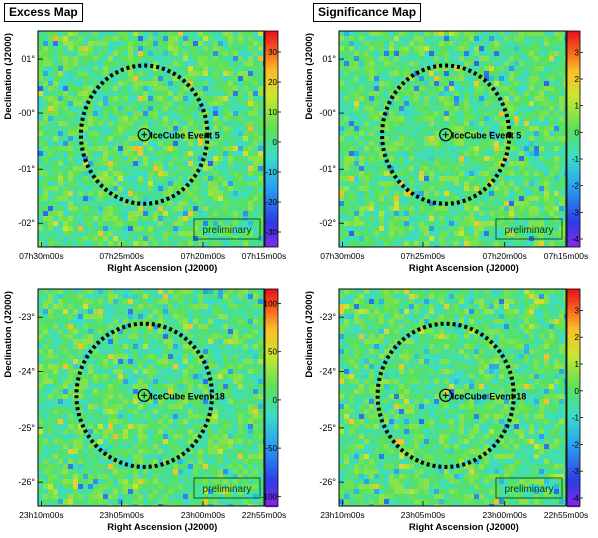 The image size is (598, 538). Describe the element at coordinates (576, 498) in the screenshot. I see `colorbar-tick-label: -4` at that location.